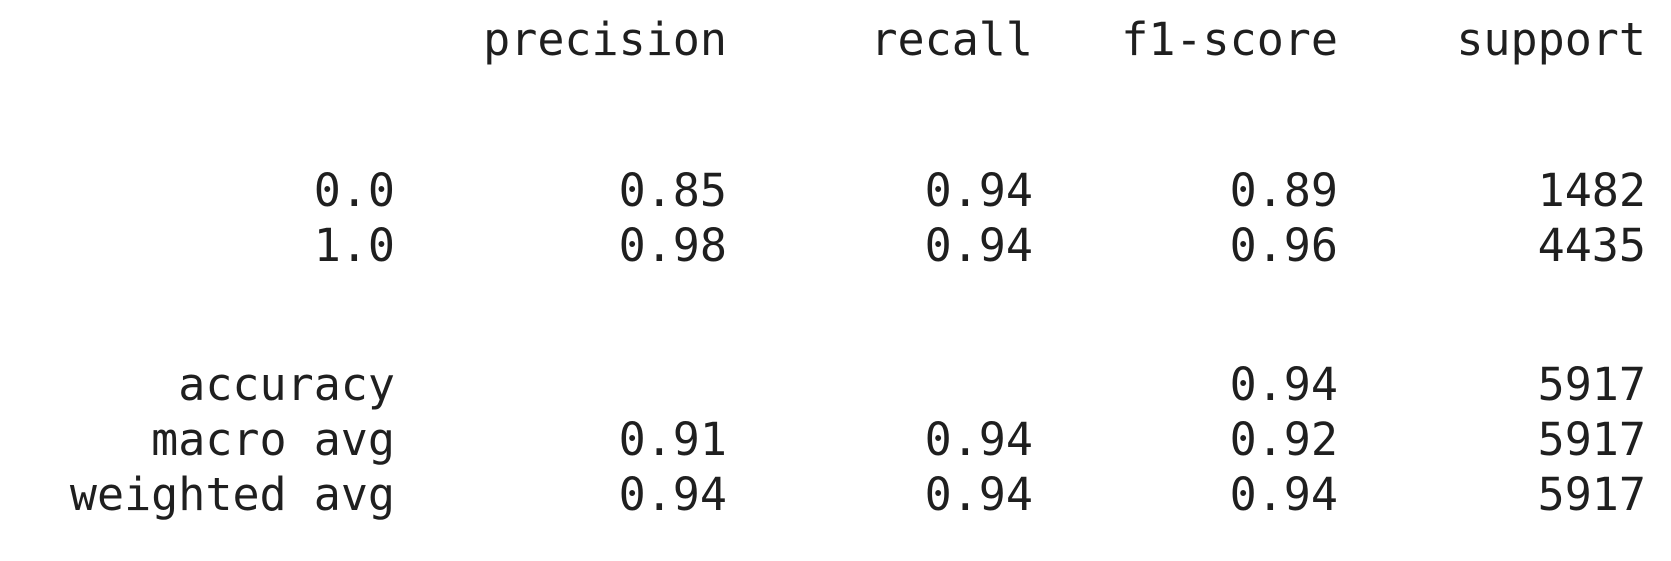  Describe the element at coordinates (835, 40) in the screenshot. I see `header-row: precision recall f1-score support` at that location.